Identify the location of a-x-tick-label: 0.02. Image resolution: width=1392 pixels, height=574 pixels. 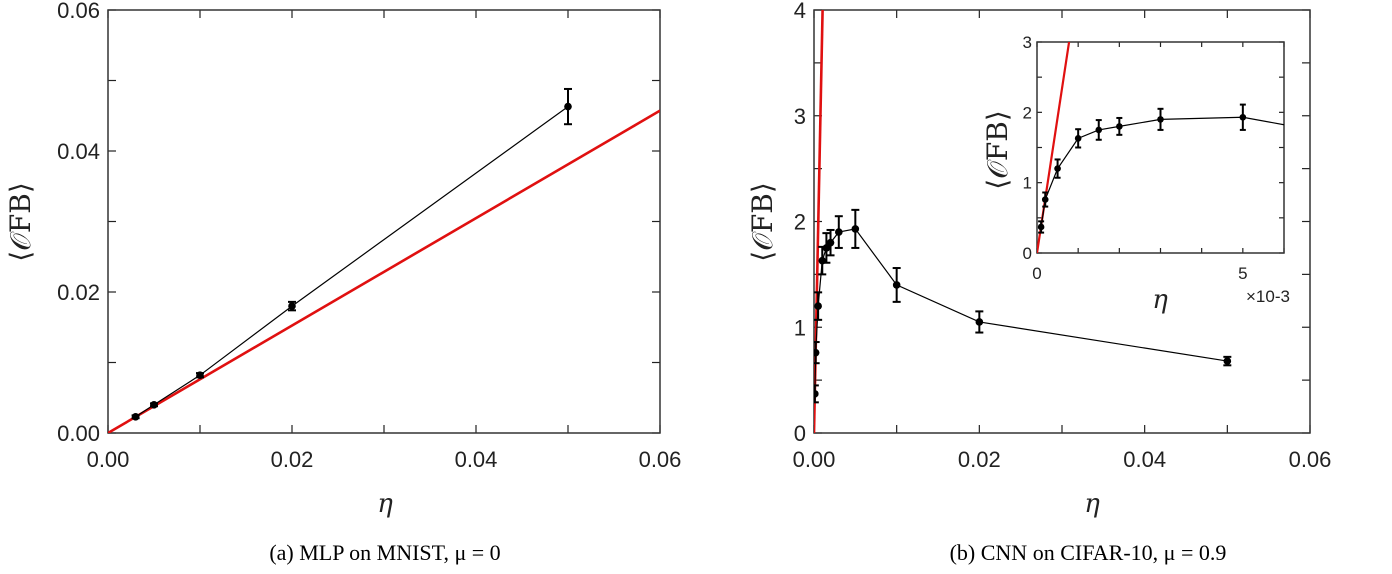
(292, 459).